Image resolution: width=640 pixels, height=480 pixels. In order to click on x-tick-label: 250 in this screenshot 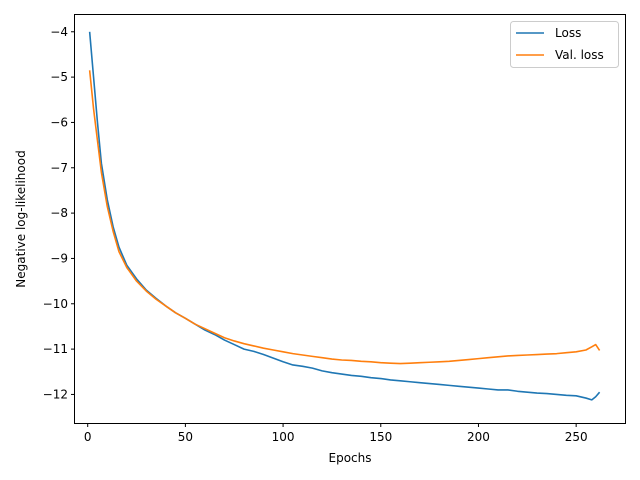, I will do `click(576, 437)`.